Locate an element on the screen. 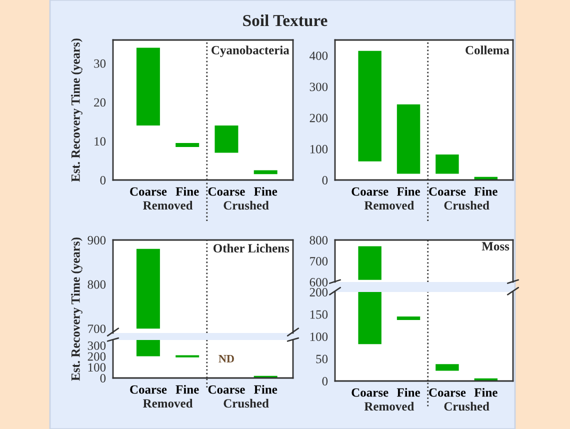 This screenshot has height=429, width=570. y-tick-label: 50 is located at coordinates (322, 359).